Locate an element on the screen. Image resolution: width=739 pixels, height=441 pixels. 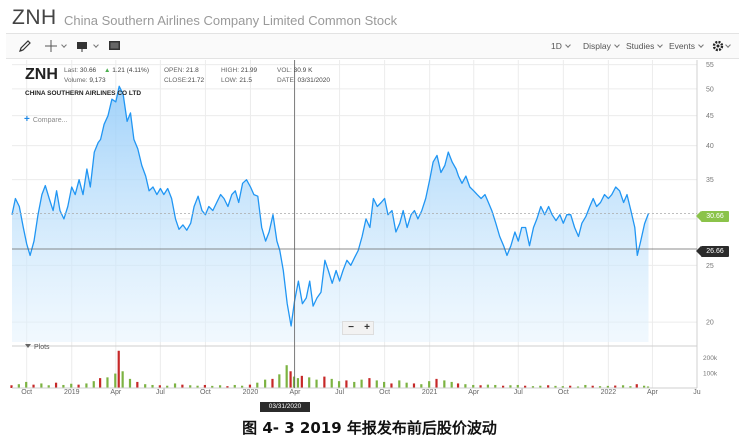
x-tick-label: 2022 is located at coordinates (609, 392).